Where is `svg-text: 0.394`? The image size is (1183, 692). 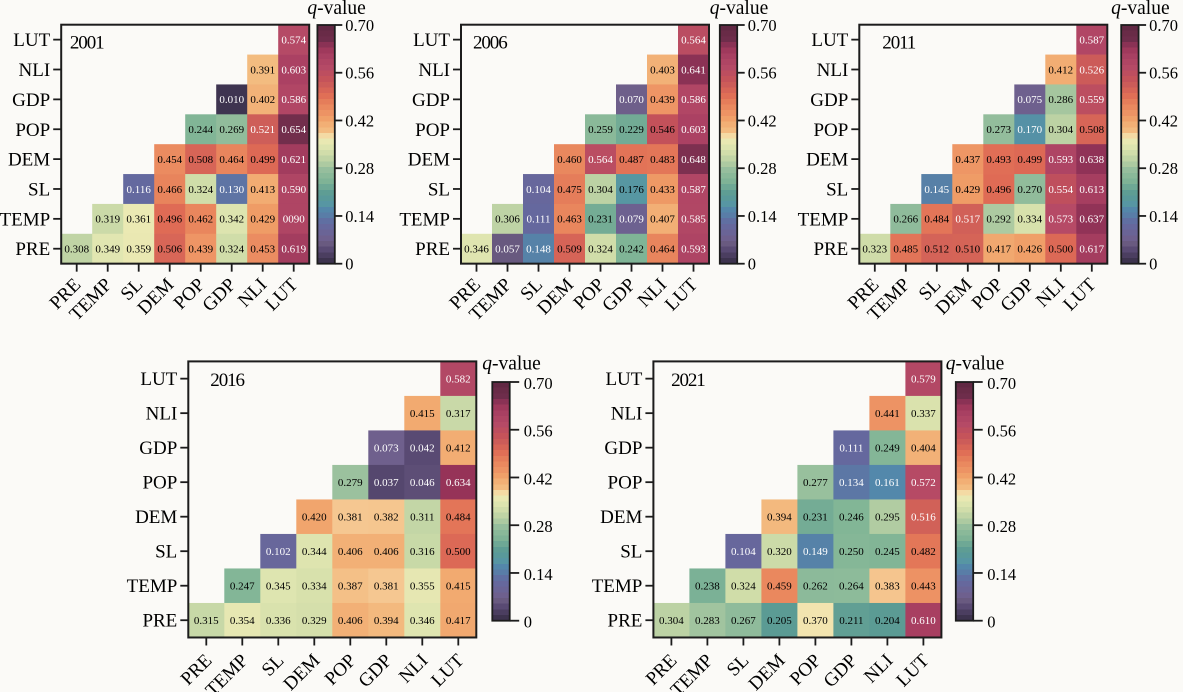
svg-text: 0.394 is located at coordinates (779, 517).